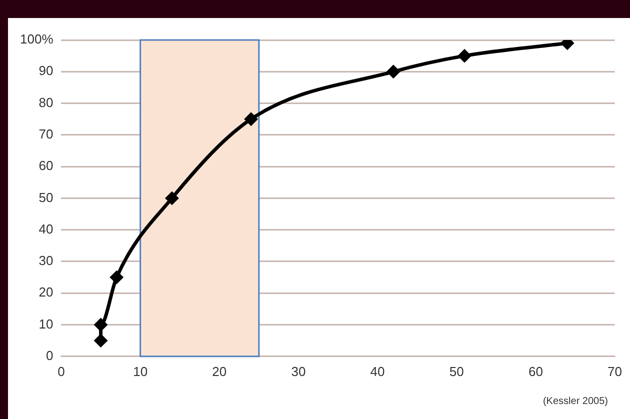 The height and width of the screenshot is (419, 630). Describe the element at coordinates (37, 39) in the screenshot. I see `y-tick-label: 100%` at that location.